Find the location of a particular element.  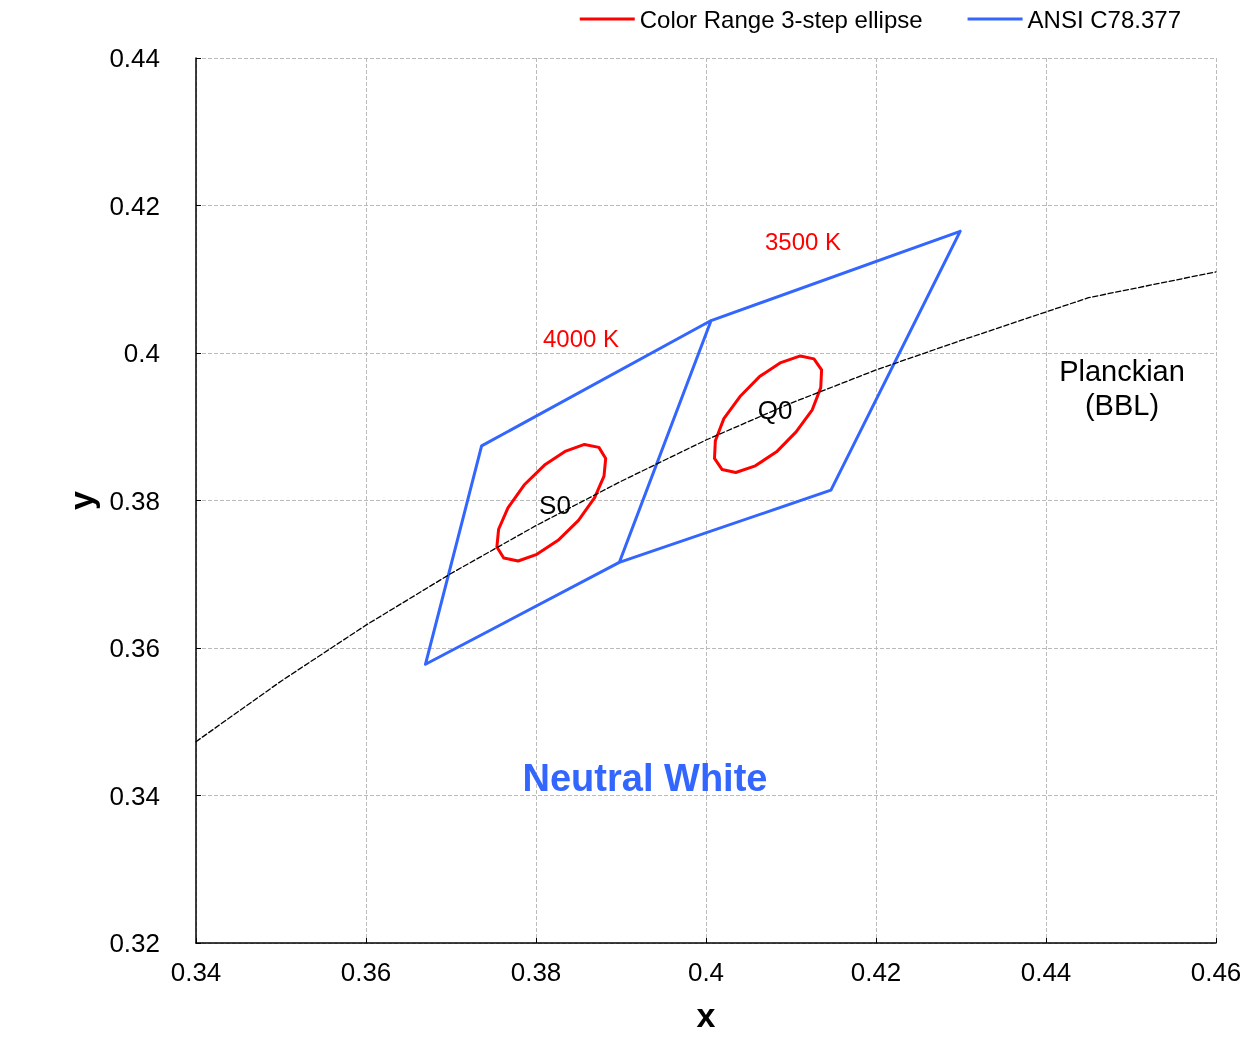

y-tick-label: 0.32 is located at coordinates (134, 943).